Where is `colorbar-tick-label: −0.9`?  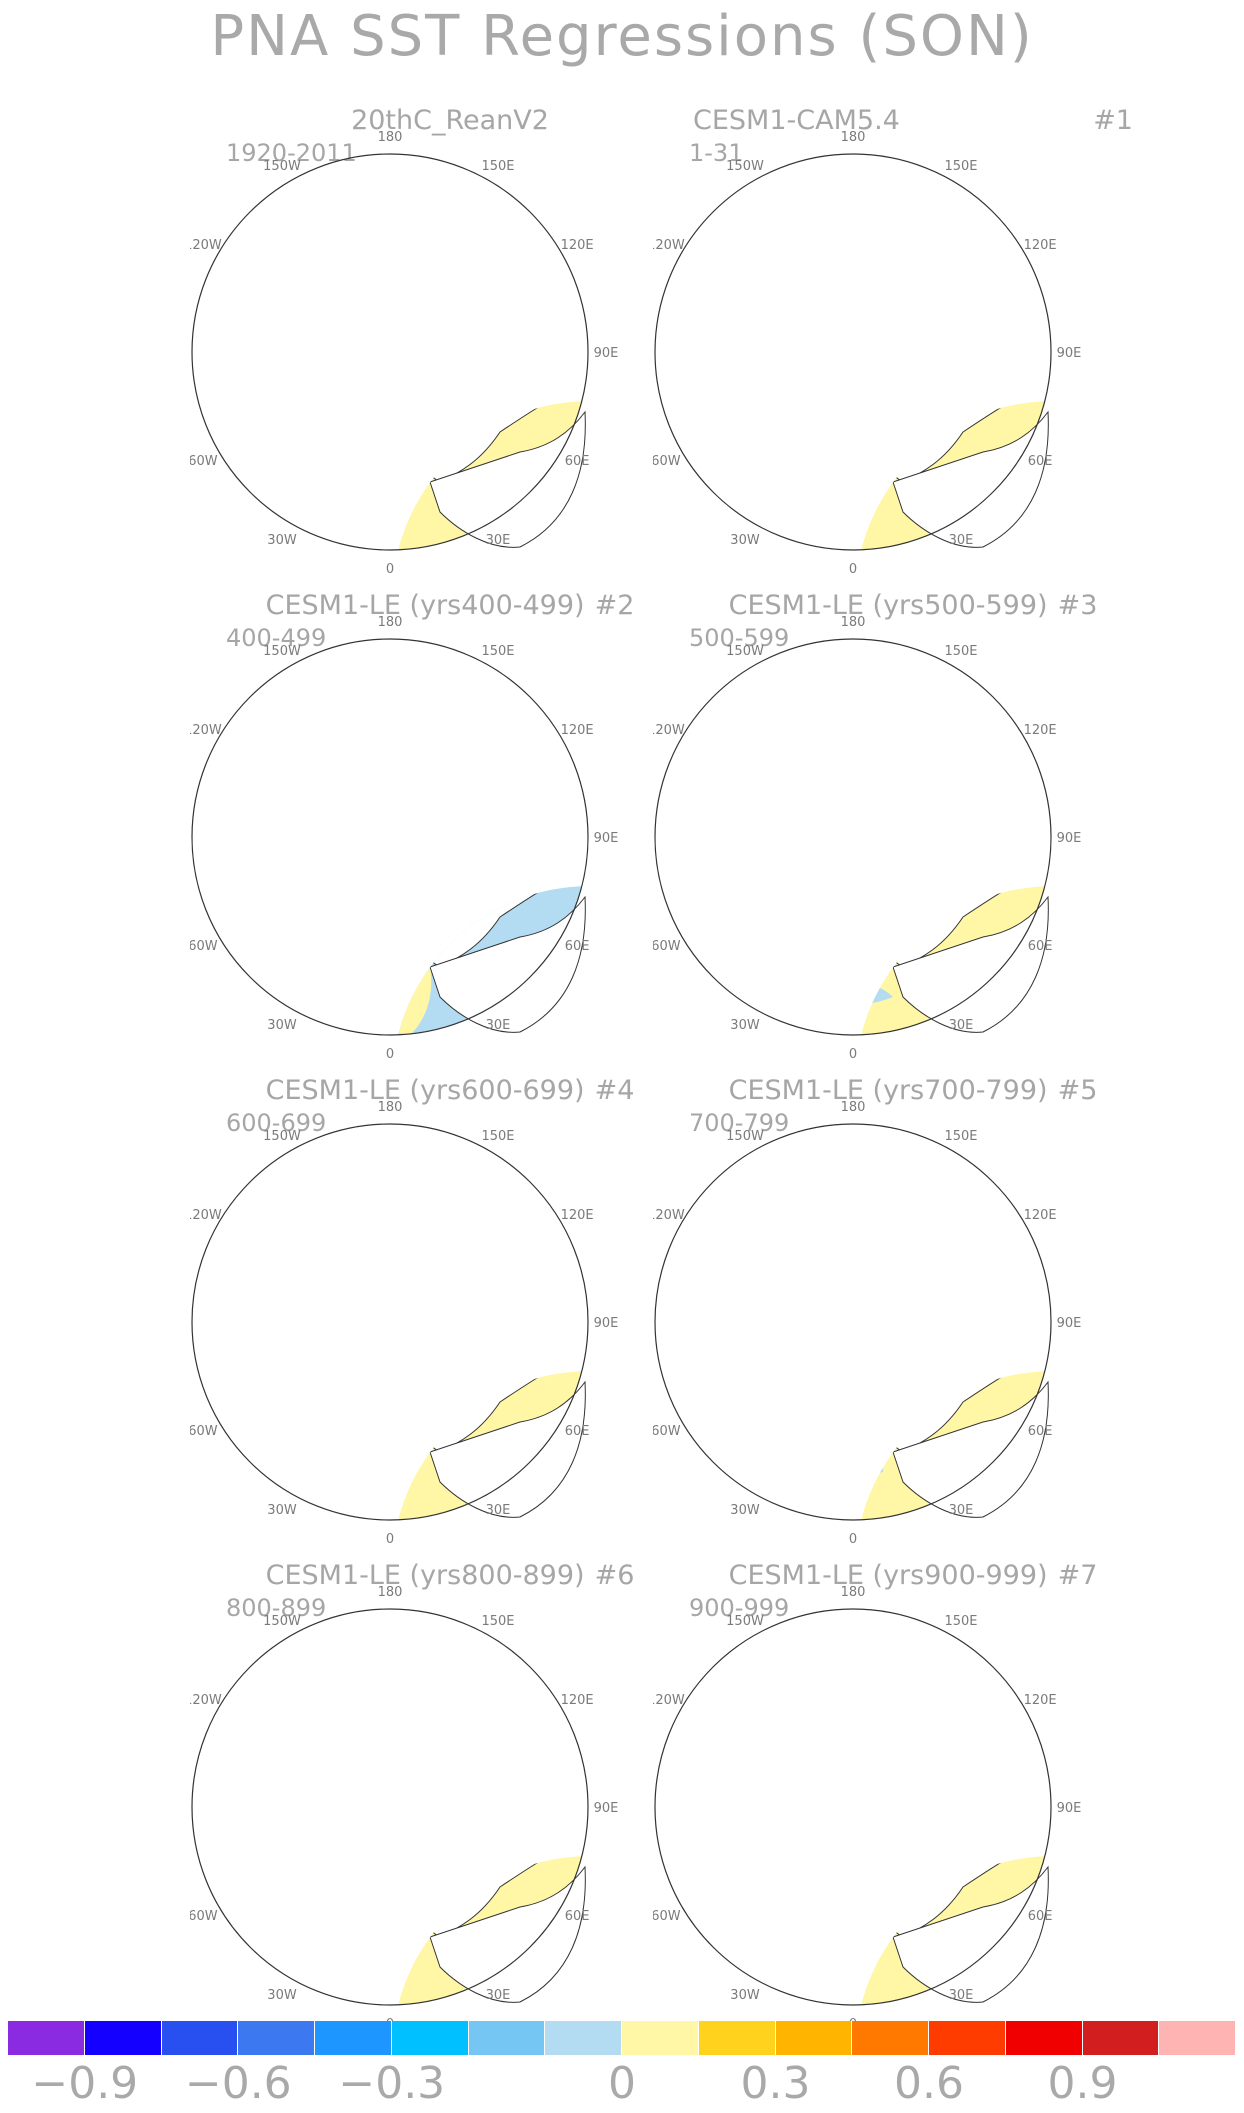 colorbar-tick-label: −0.9 is located at coordinates (85, 2083).